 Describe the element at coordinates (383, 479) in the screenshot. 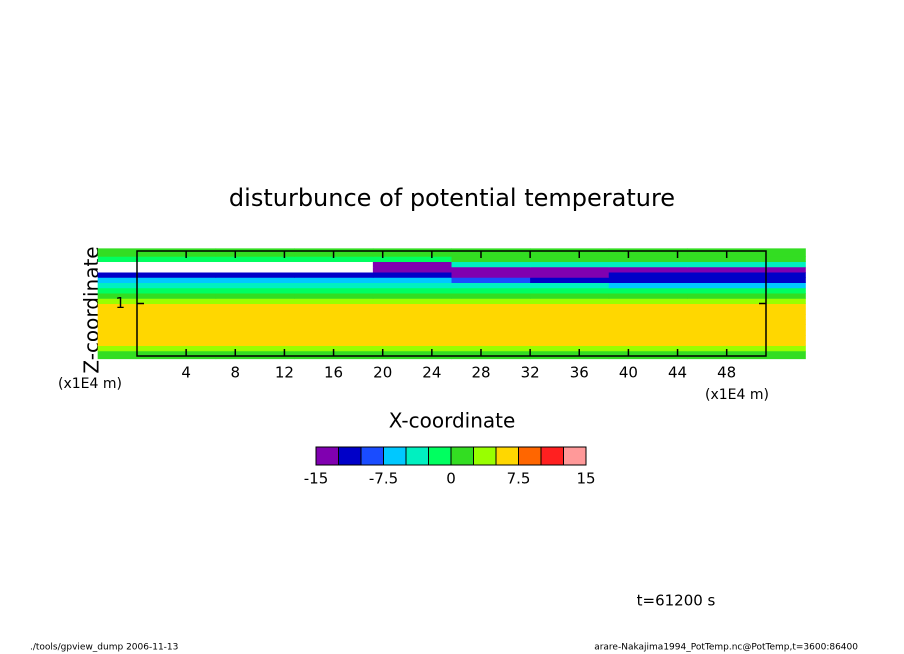

I see `colorbar-label: -7.5` at that location.